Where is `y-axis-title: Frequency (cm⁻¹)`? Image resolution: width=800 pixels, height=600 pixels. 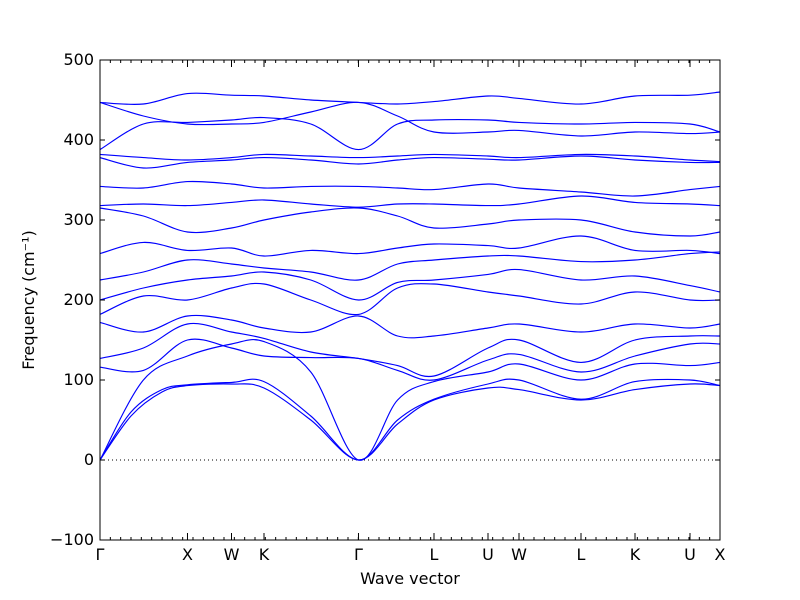
y-axis-title: Frequency (cm⁻¹) is located at coordinates (28, 299).